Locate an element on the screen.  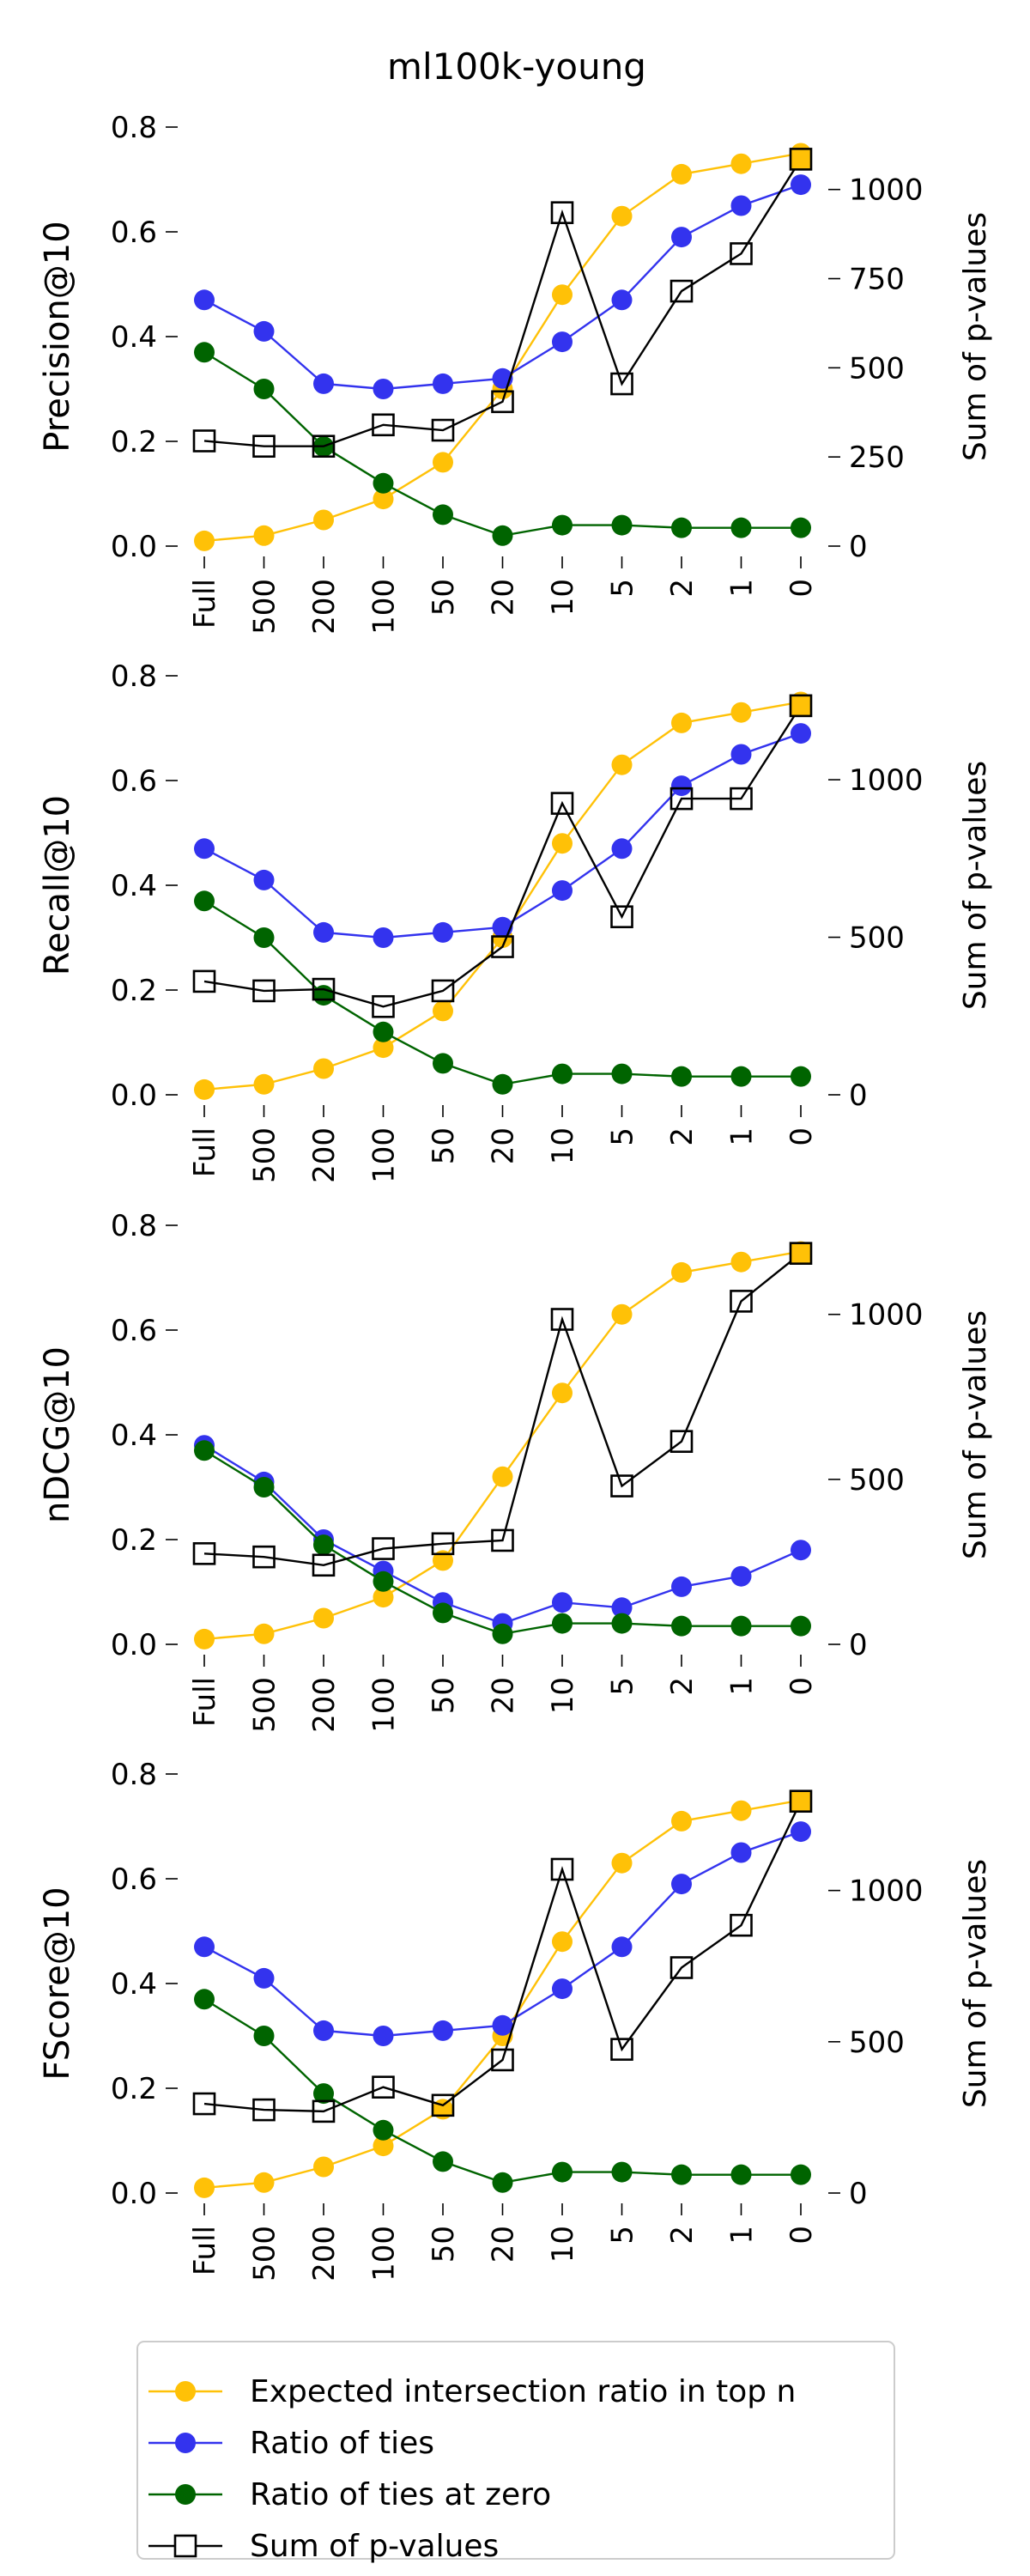
legend-frame is located at coordinates (515, 2450).